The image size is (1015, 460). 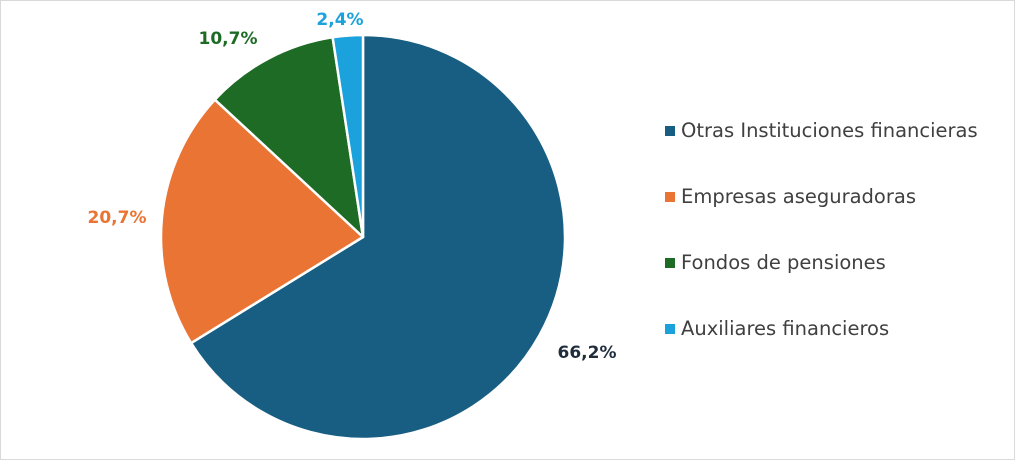 I want to click on legend-item-2: Fondos de pensiones, so click(x=837, y=262).